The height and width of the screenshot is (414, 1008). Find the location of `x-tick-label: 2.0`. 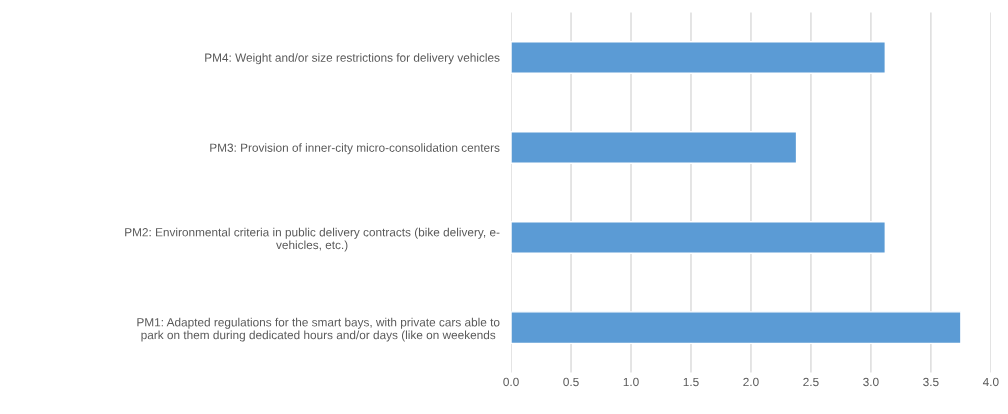

x-tick-label: 2.0 is located at coordinates (751, 382).